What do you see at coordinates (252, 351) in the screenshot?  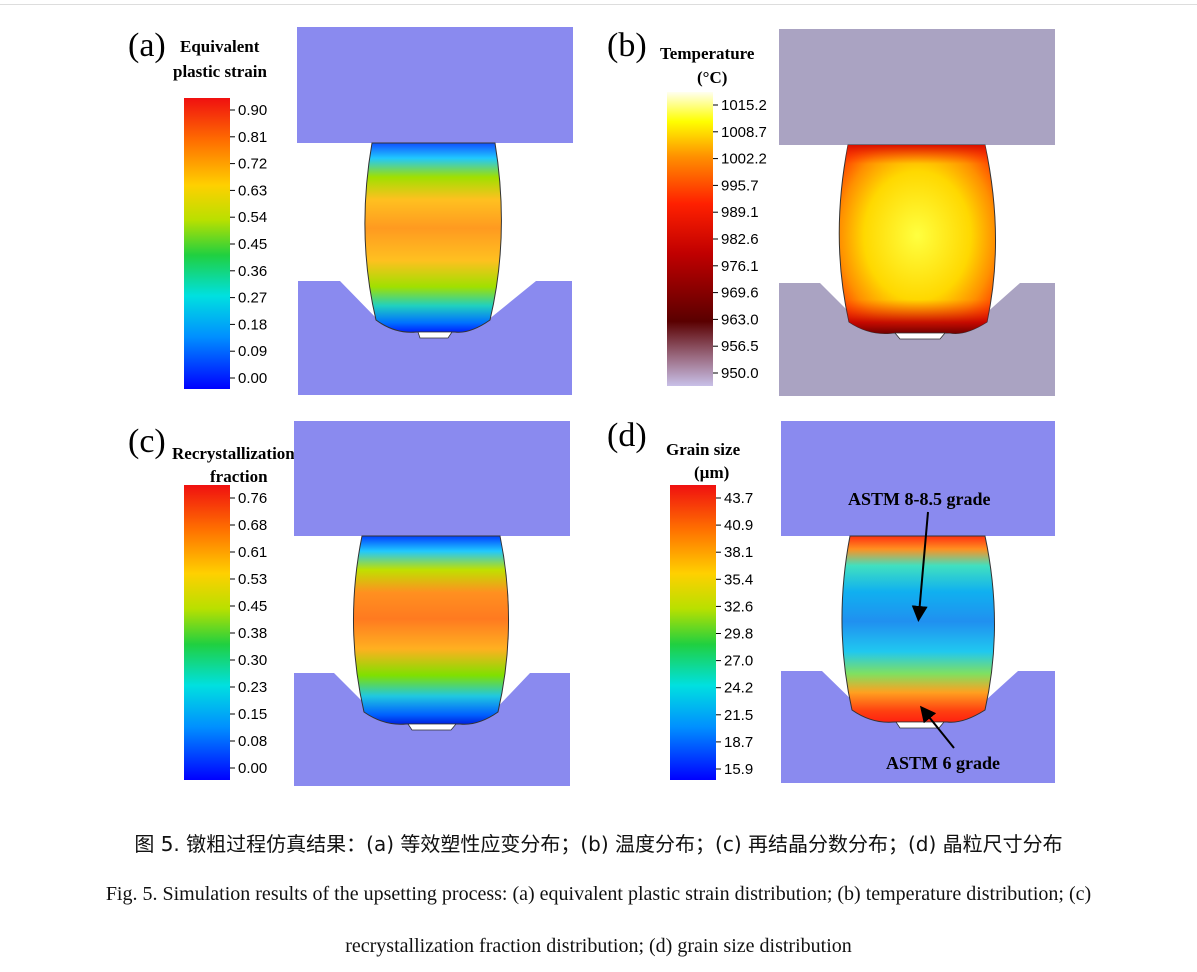 I see `panel-a-tick-label: 0.09` at bounding box center [252, 351].